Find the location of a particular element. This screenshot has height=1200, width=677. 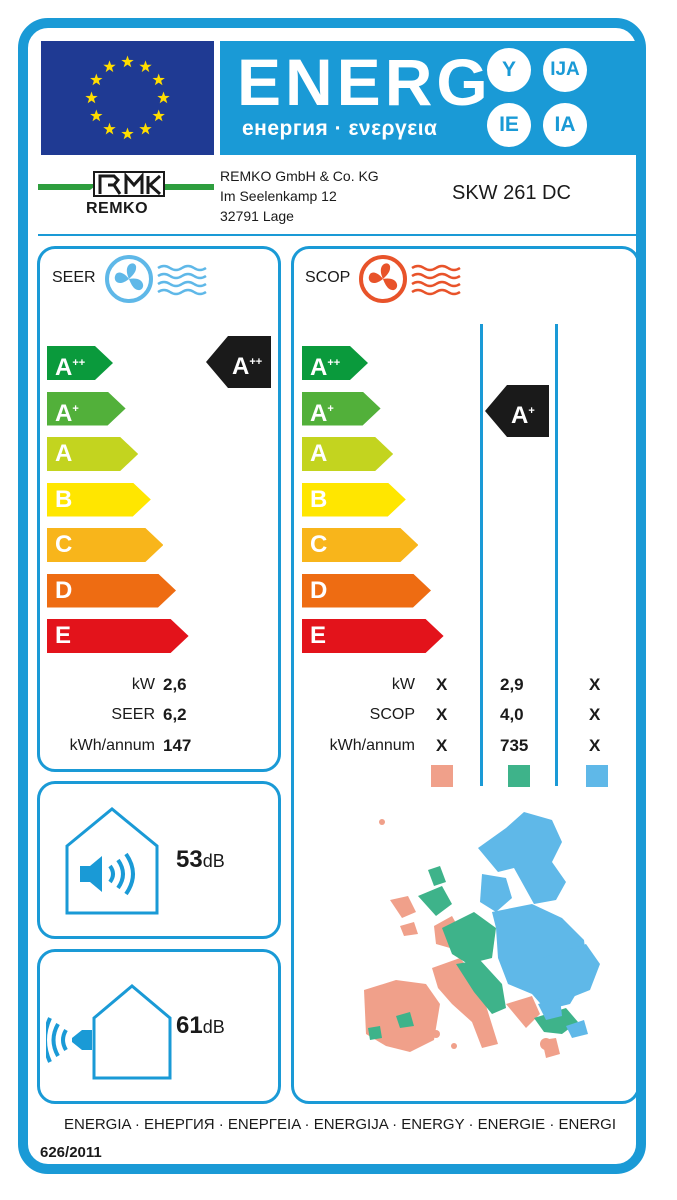

header-divider is located at coordinates (338, 235).